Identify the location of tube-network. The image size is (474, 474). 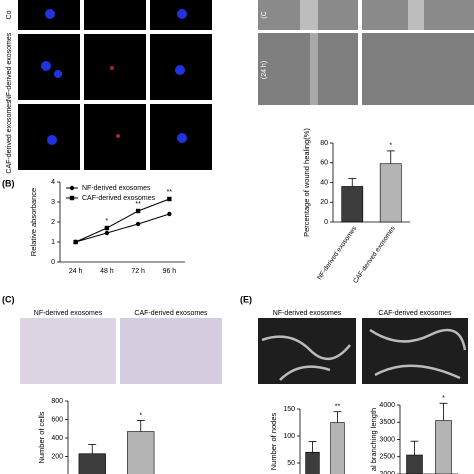
(364, 354).